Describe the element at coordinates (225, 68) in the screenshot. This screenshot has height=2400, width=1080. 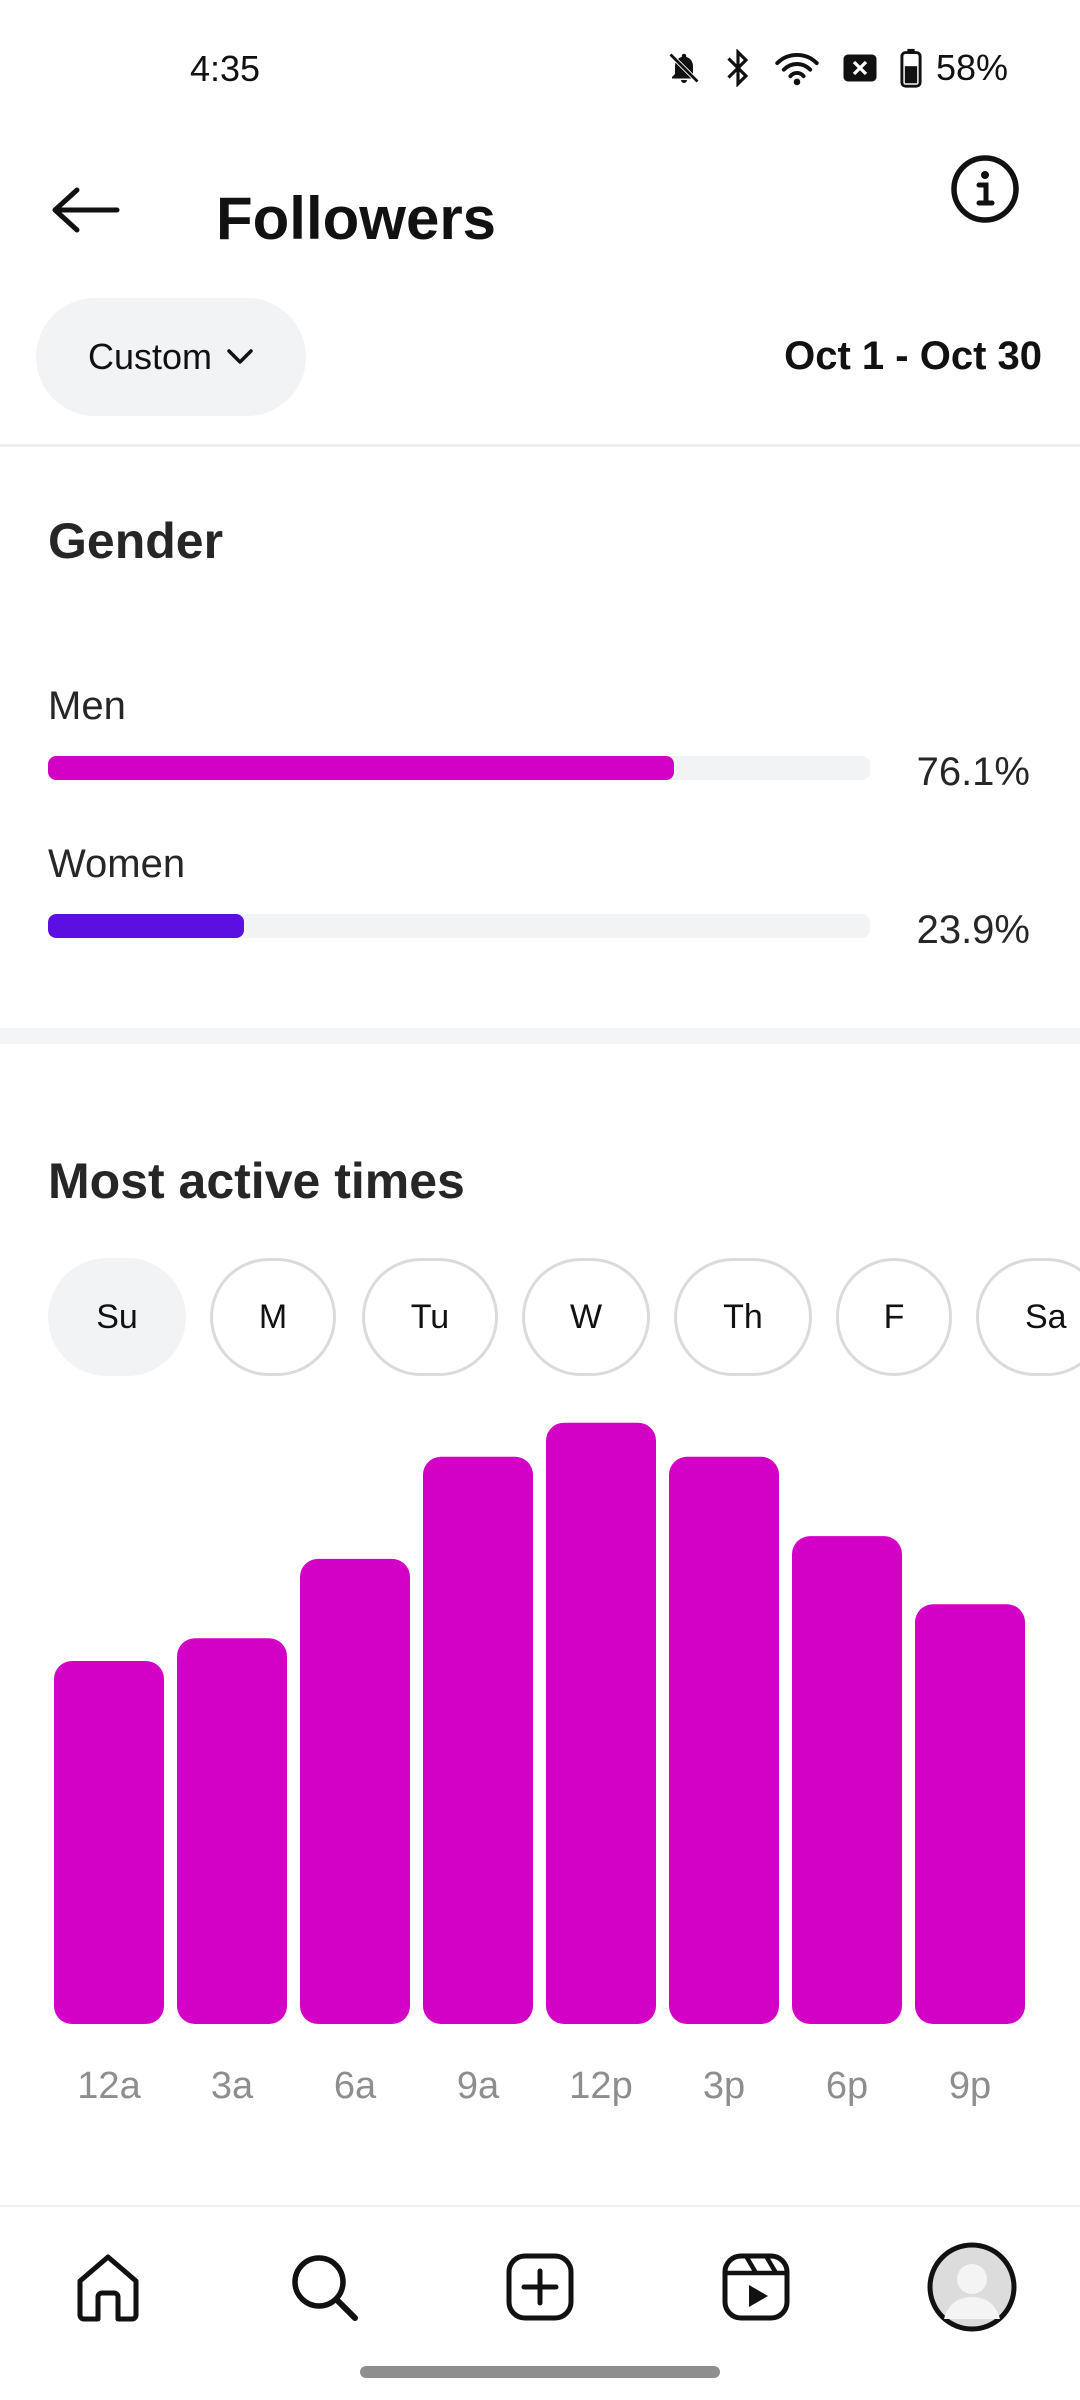
I see `status-time: 4:35` at that location.